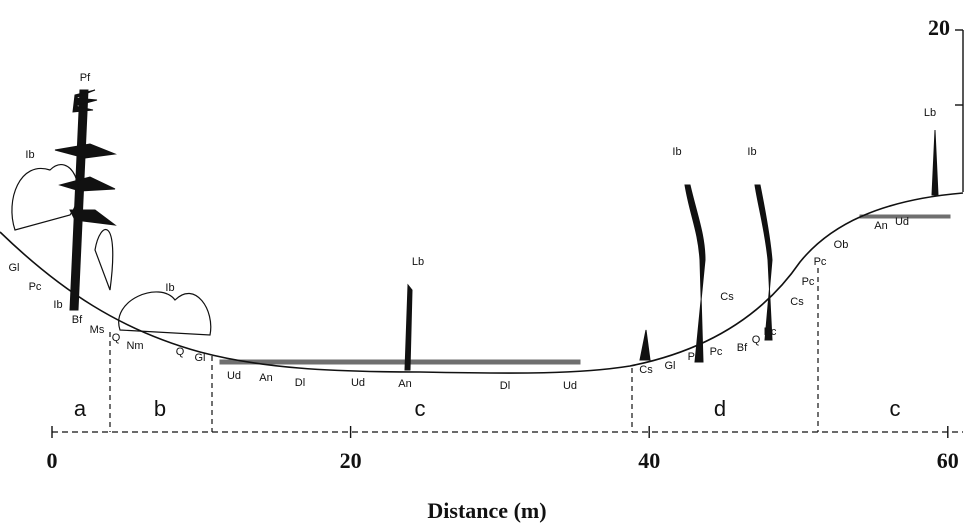  I want to click on species-label: Ms, so click(97, 330).